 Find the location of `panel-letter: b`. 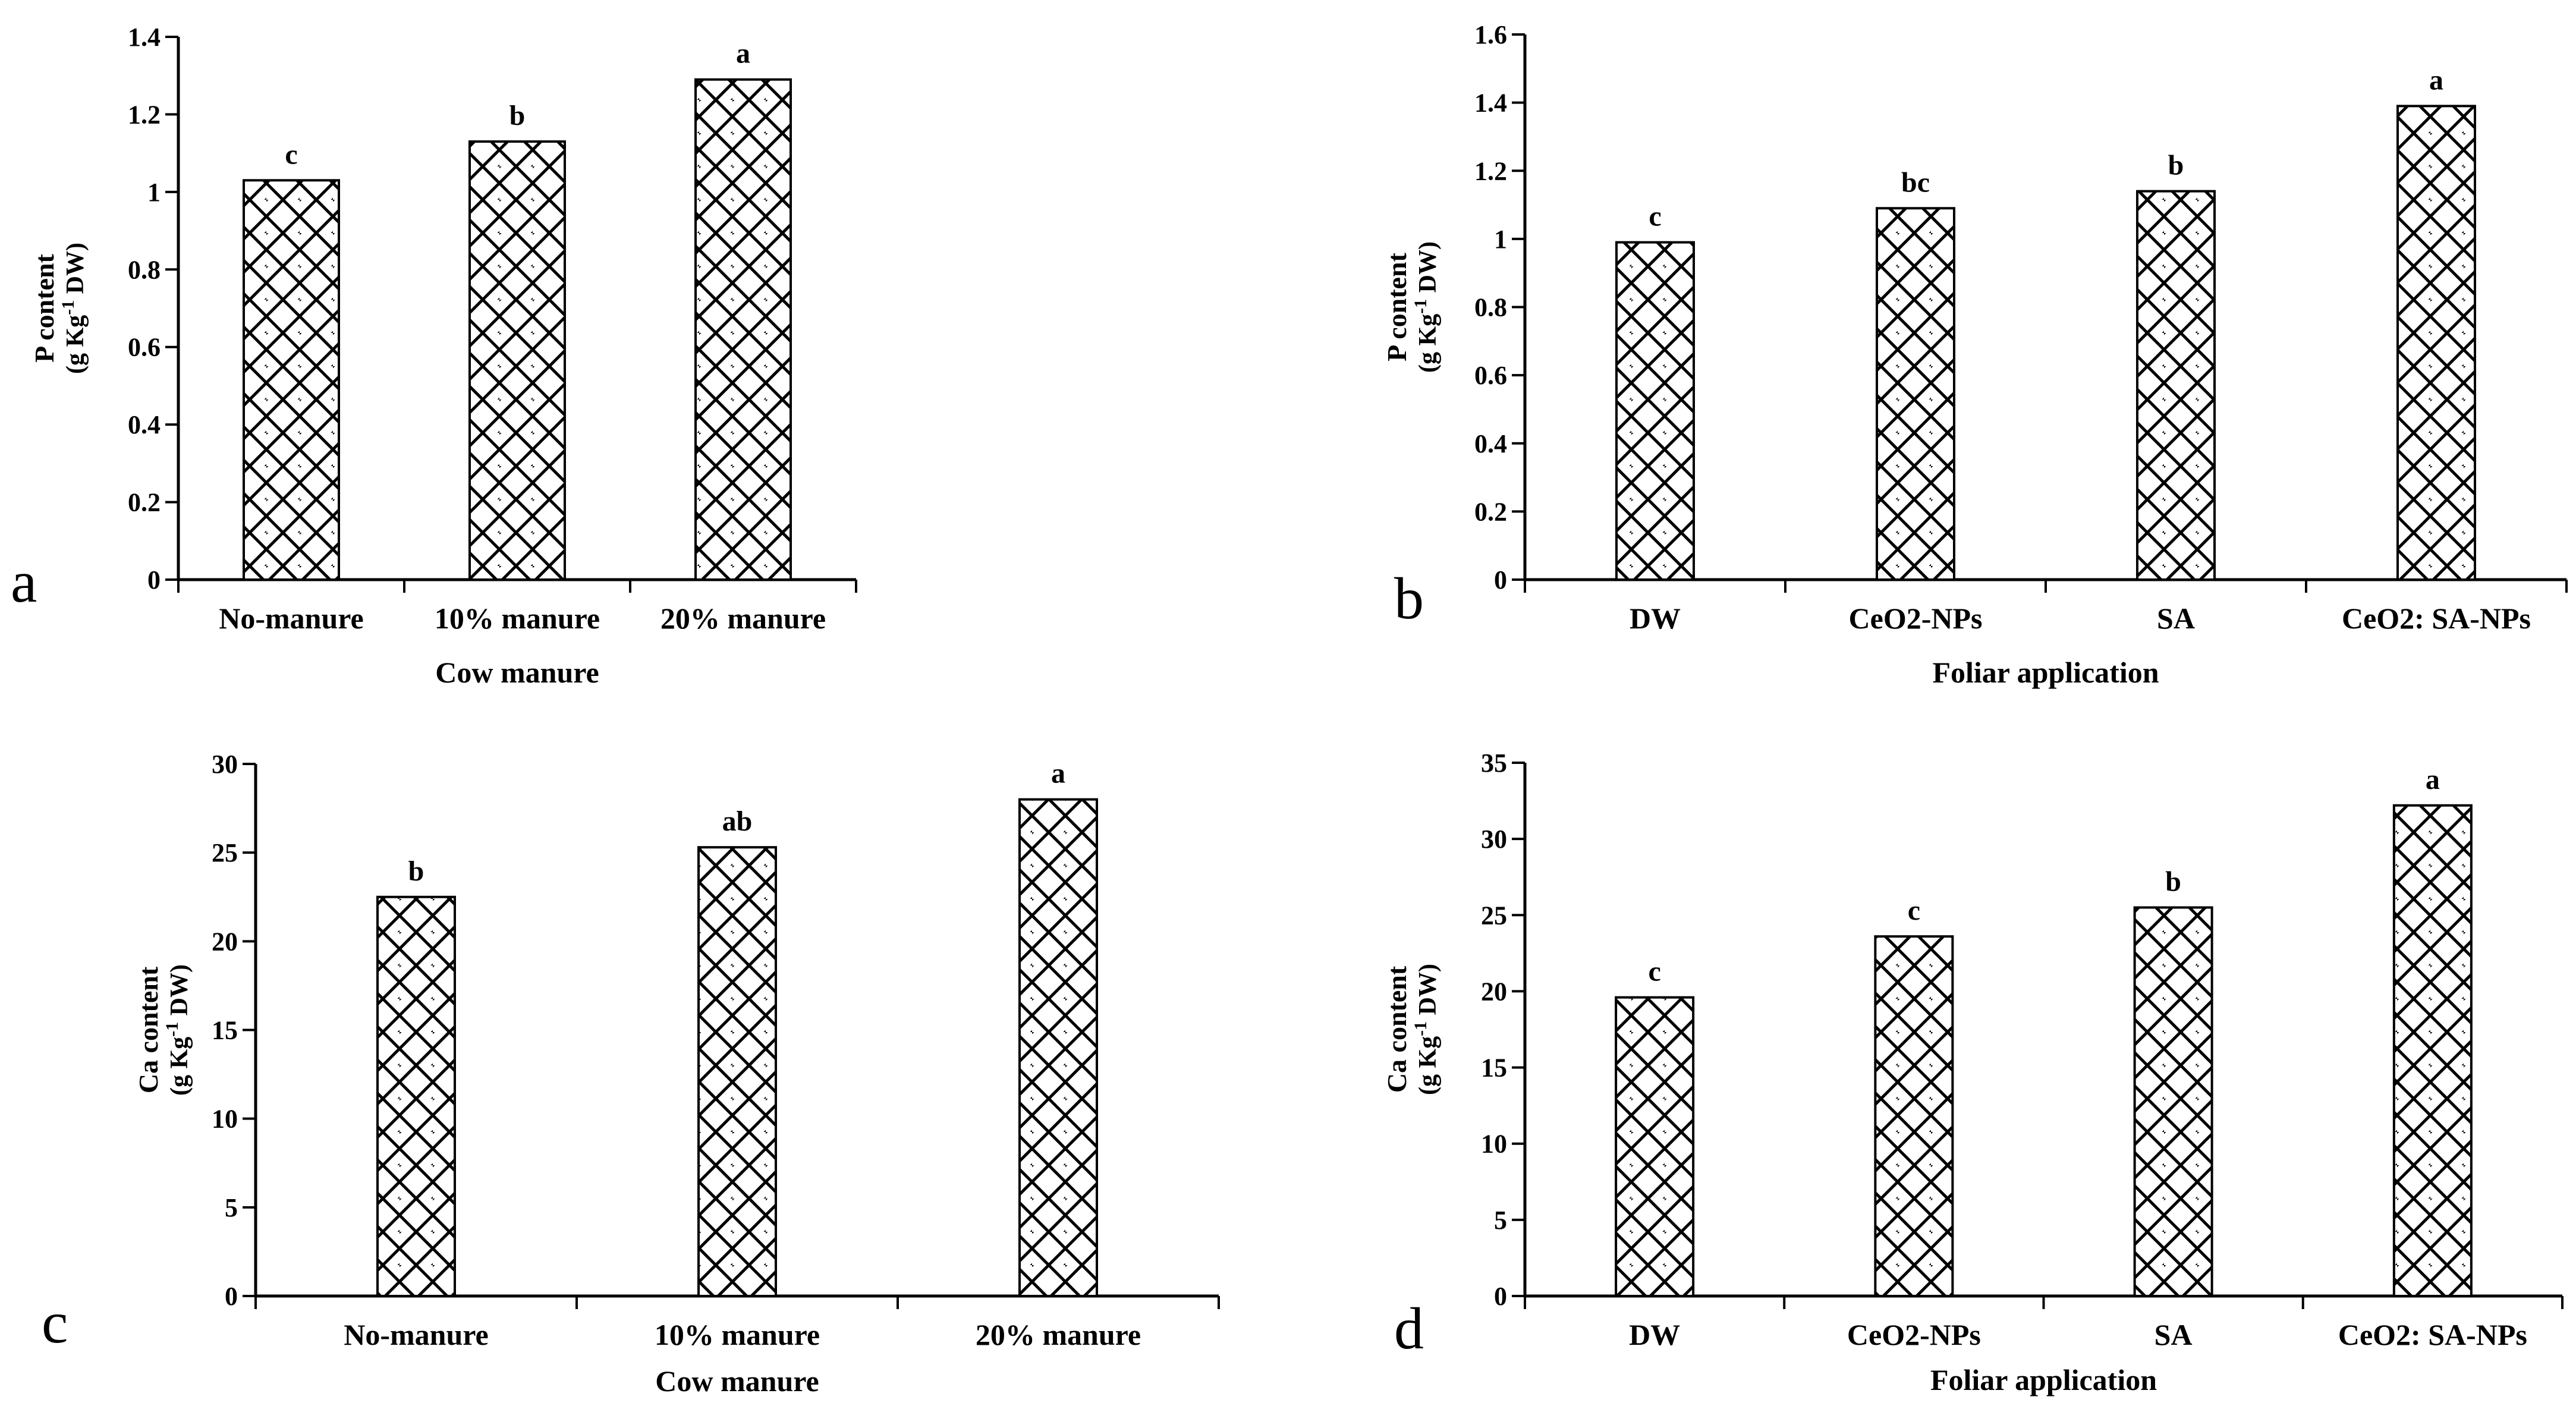

panel-letter: b is located at coordinates (1409, 598).